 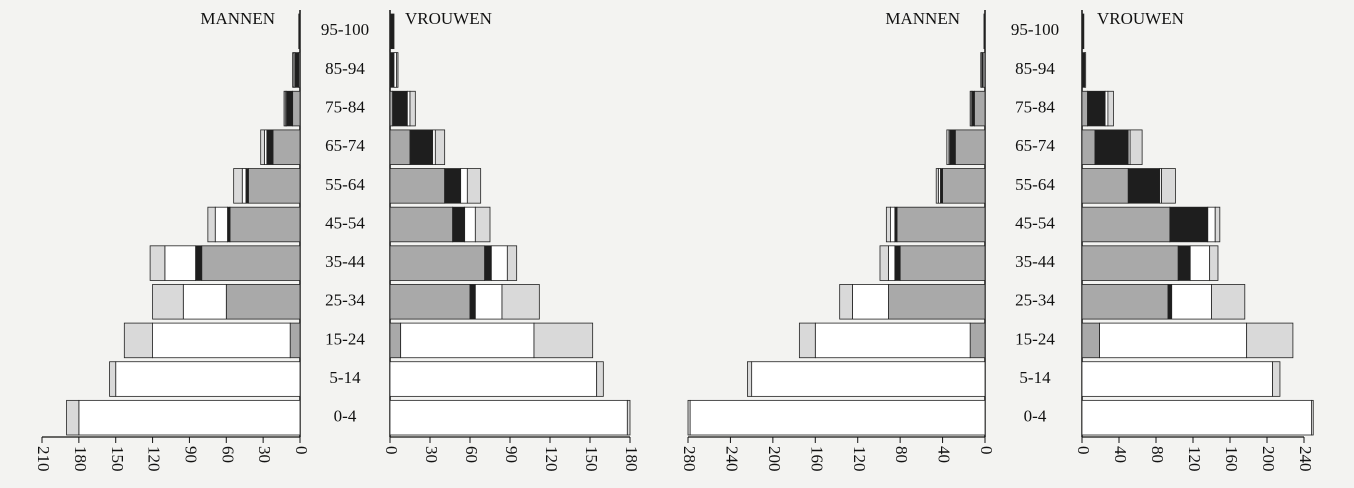 What do you see at coordinates (227, 454) in the screenshot?
I see `x-tick-label: 60` at bounding box center [227, 454].